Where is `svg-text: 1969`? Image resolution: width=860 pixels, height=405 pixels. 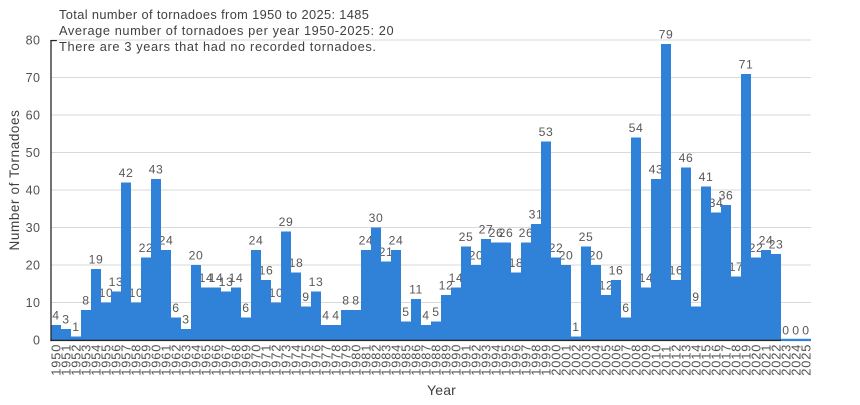
svg-text: 1969 is located at coordinates (245, 360).